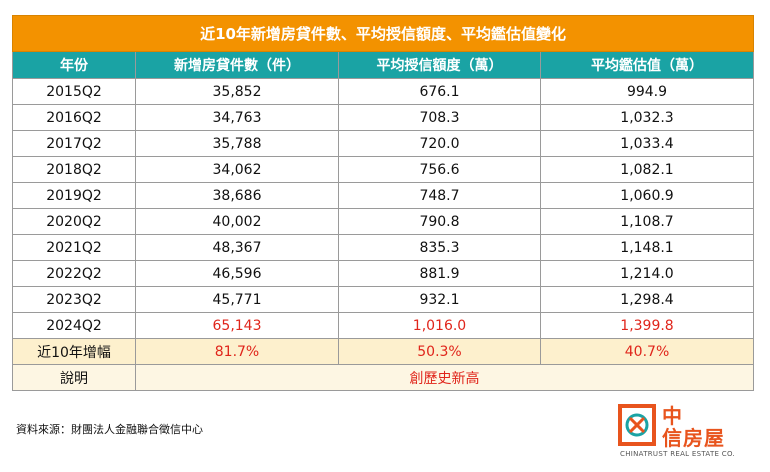 The width and height of the screenshot is (770, 472). I want to click on value-cell: 45,771, so click(237, 299).